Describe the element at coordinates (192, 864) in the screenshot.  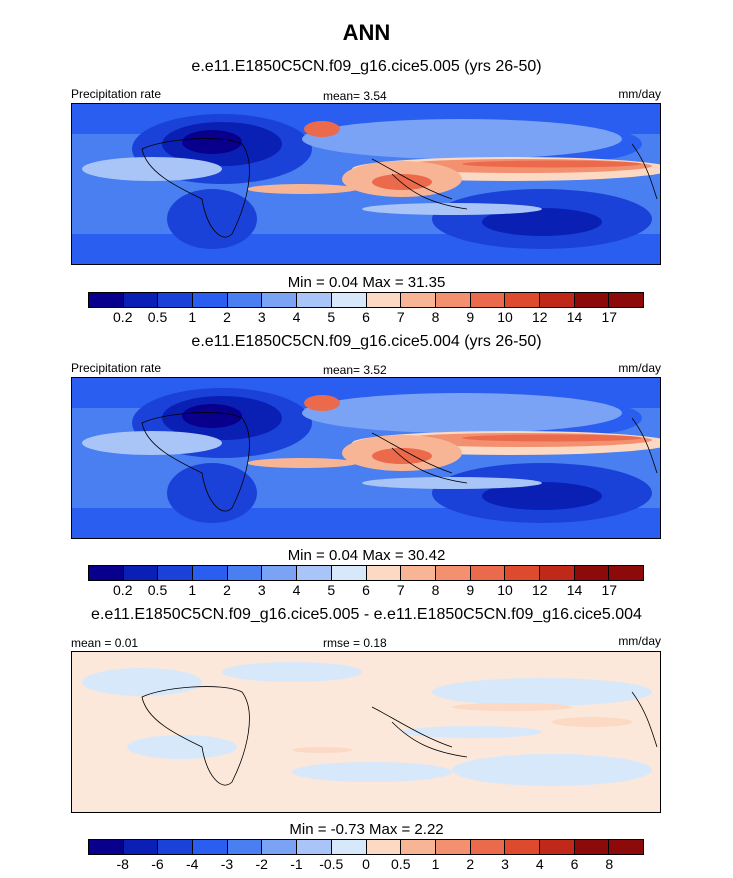
I see `colorbar-tick-label: -4` at that location.